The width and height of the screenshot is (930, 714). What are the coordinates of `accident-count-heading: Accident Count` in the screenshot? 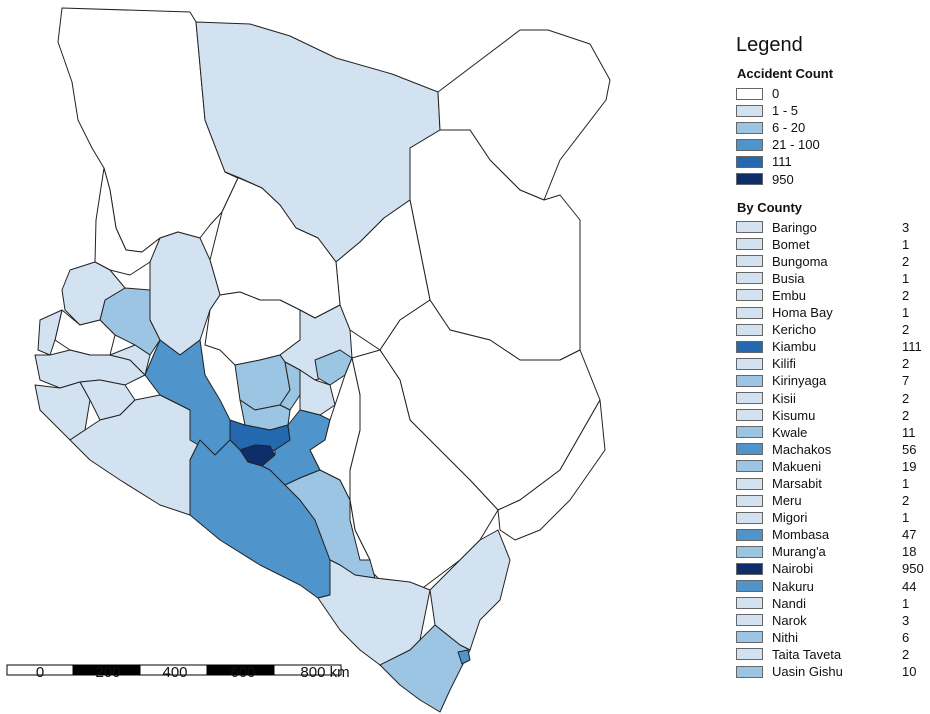 It's located at (785, 73).